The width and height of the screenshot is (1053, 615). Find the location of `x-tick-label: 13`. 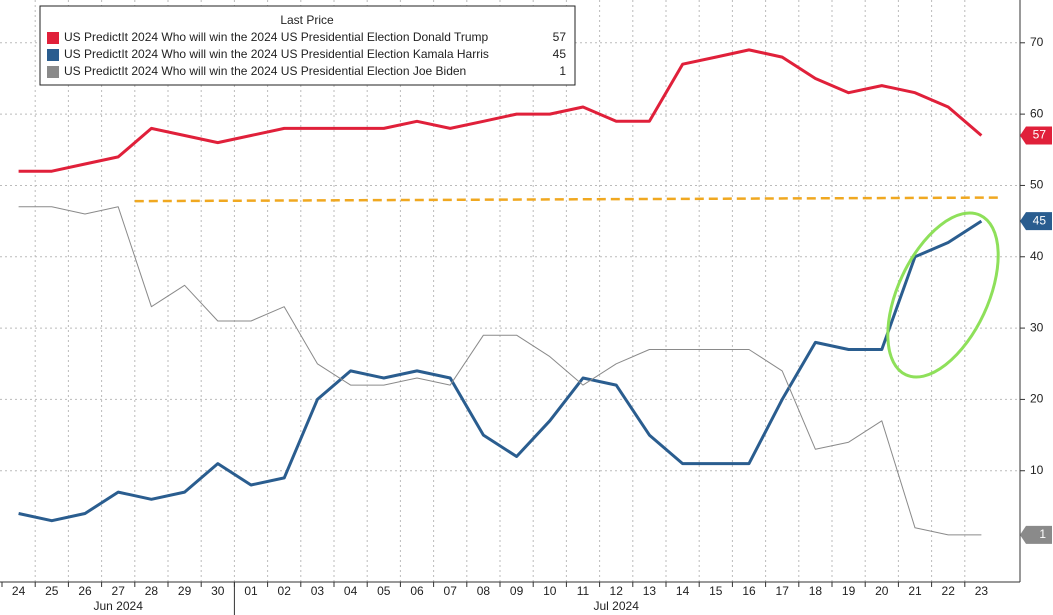

x-tick-label: 13 is located at coordinates (650, 591).